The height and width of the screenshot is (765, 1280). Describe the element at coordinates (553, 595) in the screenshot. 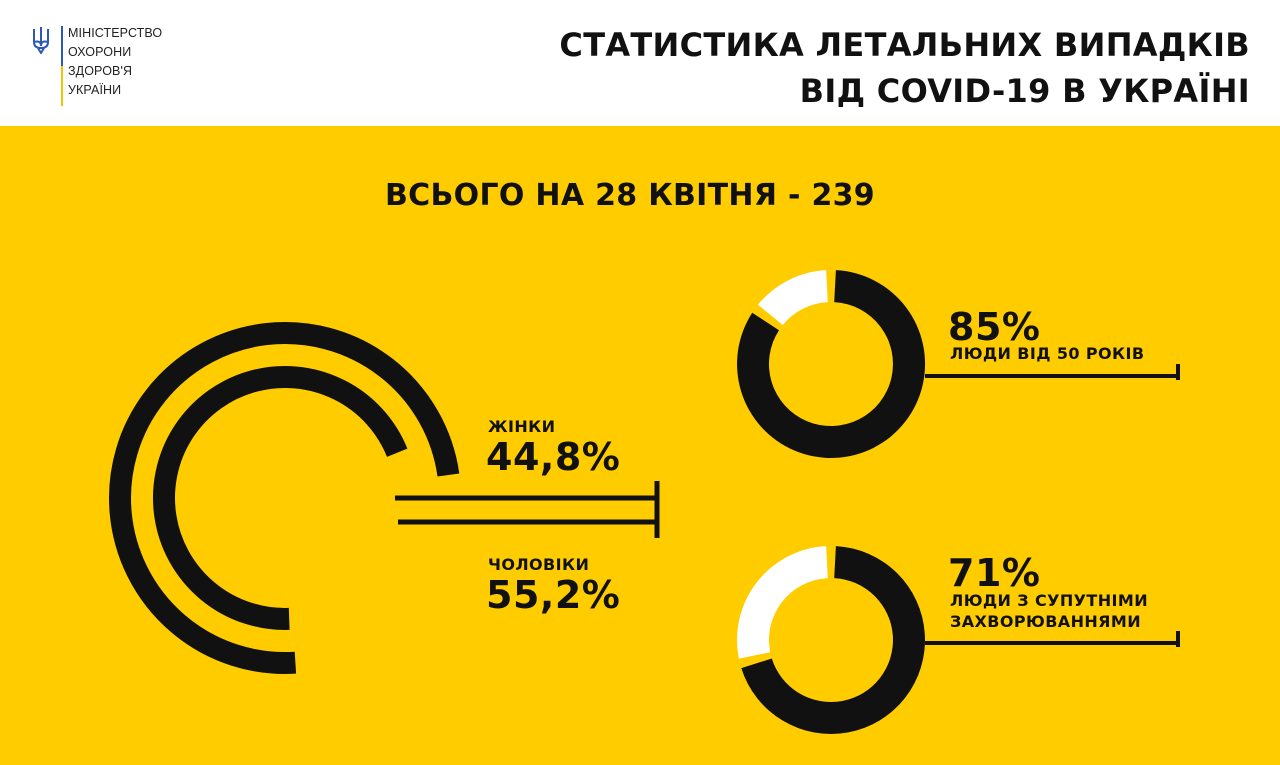

I see `men-value-label: 55,2%` at that location.